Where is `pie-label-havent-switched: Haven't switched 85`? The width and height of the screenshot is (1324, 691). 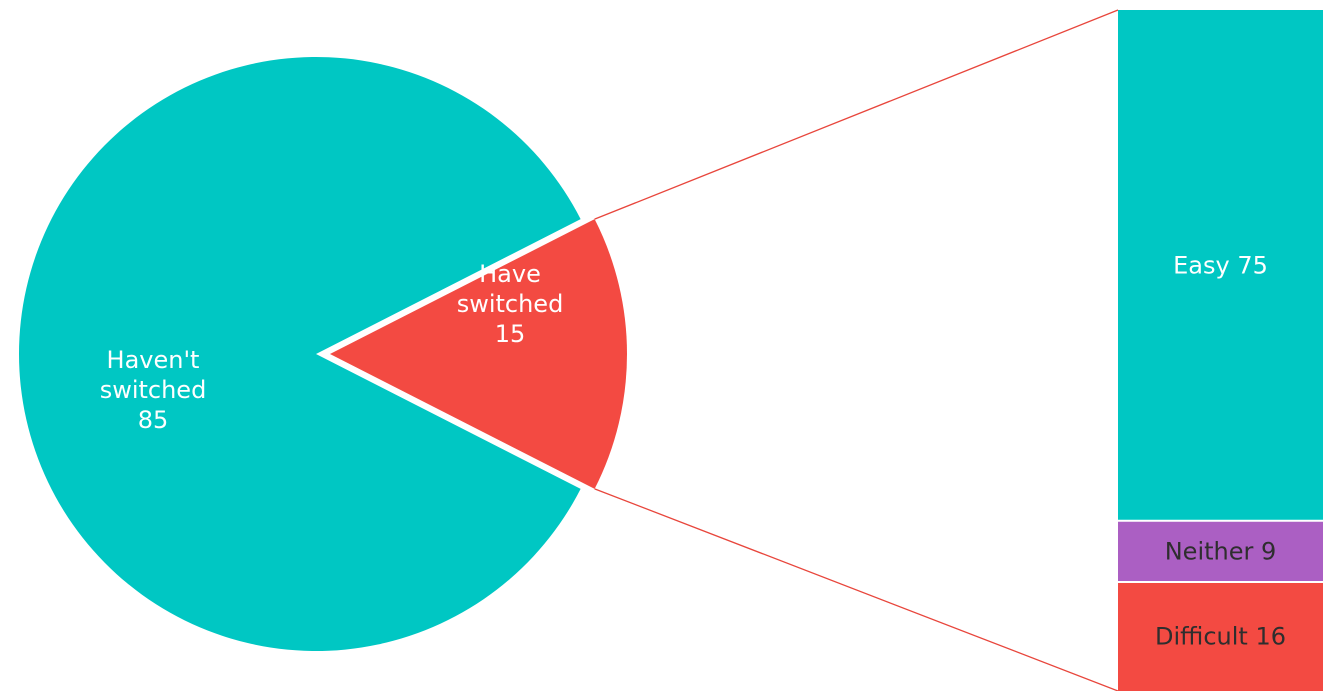
pie-label-havent-switched: Haven't switched 85 is located at coordinates (153, 390).